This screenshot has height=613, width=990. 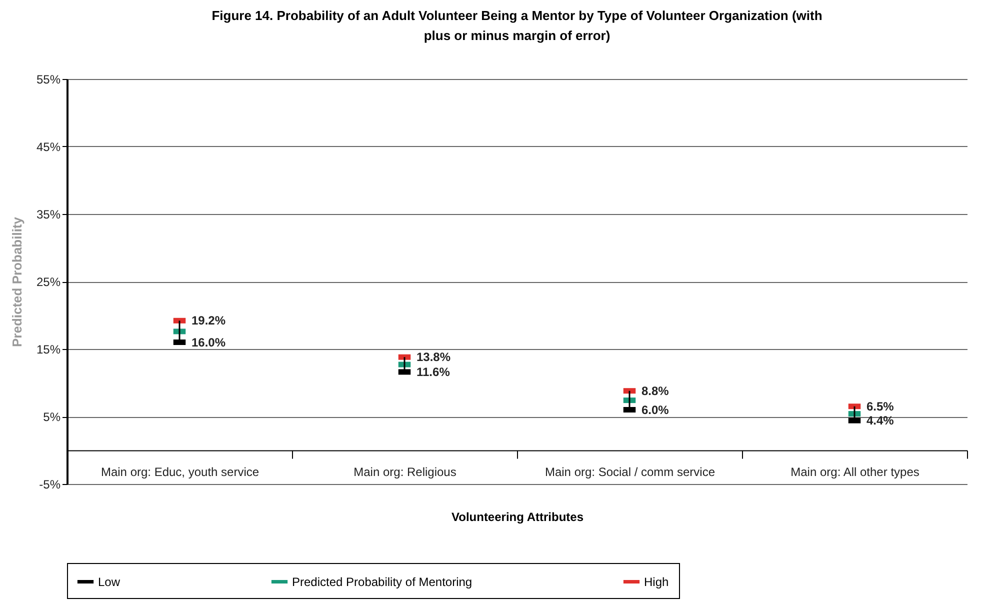 I want to click on y-tick-label: 5%, so click(x=52, y=417).